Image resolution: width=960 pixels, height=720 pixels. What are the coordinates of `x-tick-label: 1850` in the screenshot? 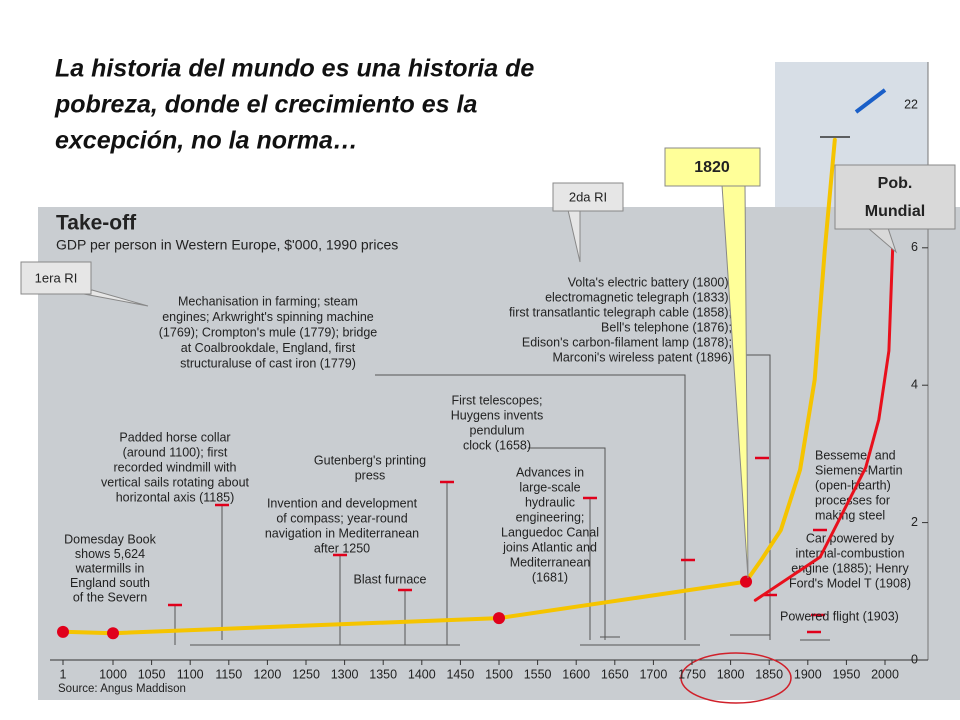 It's located at (769, 674).